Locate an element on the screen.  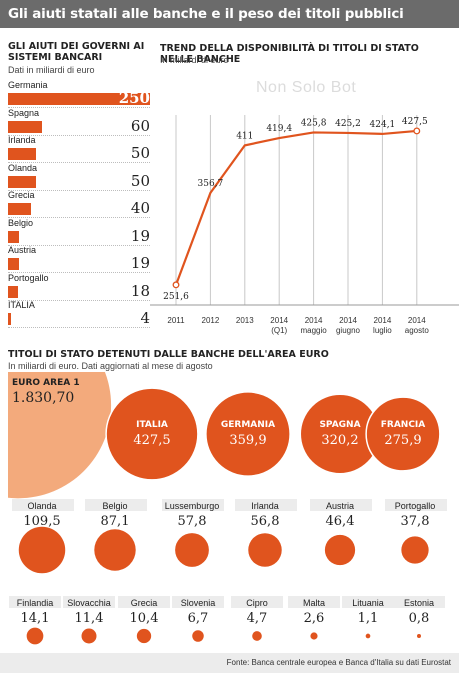
bubble-country-name: Belgio is located at coordinates (115, 506).